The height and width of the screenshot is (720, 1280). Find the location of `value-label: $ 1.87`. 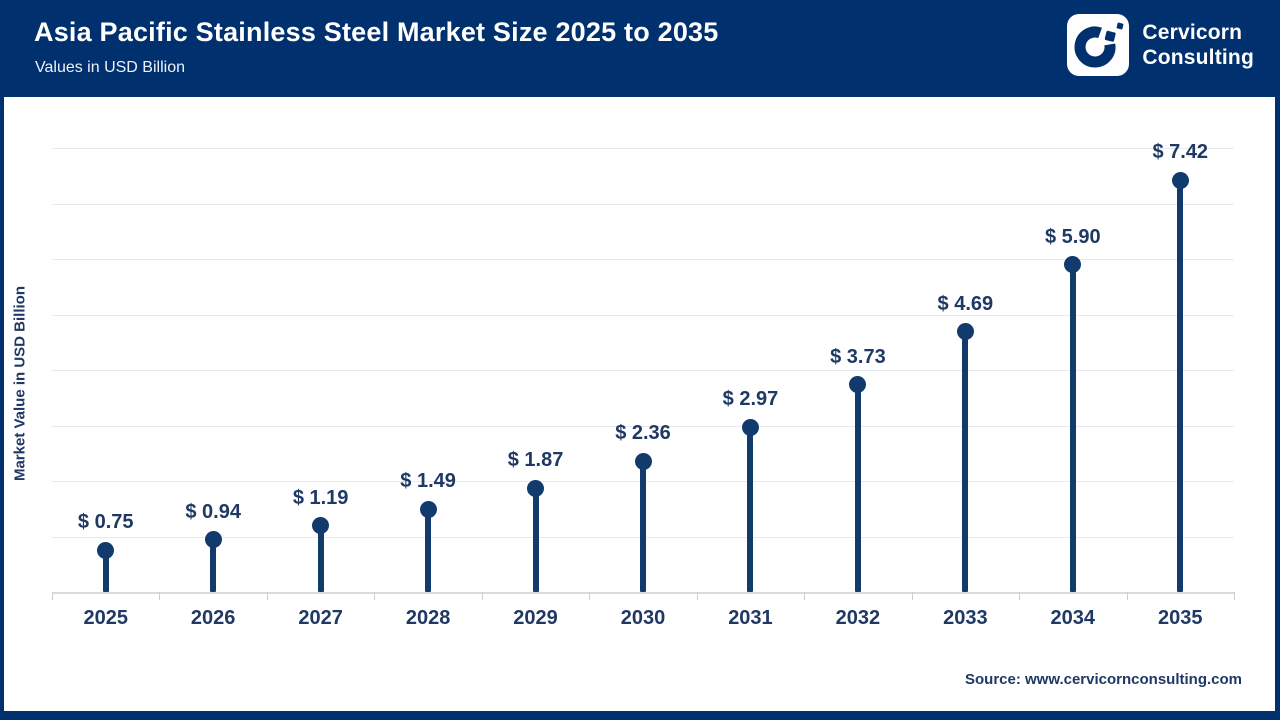

value-label: $ 1.87 is located at coordinates (535, 460).